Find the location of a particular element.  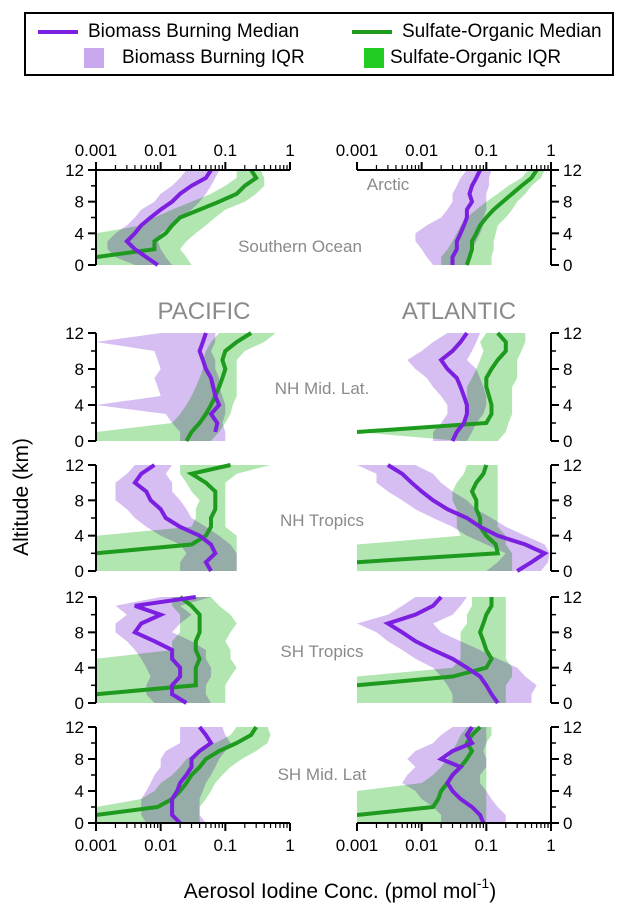

panel-atlantic-nh-mid-lat-: 0 4 8 12 is located at coordinates (469, 387).